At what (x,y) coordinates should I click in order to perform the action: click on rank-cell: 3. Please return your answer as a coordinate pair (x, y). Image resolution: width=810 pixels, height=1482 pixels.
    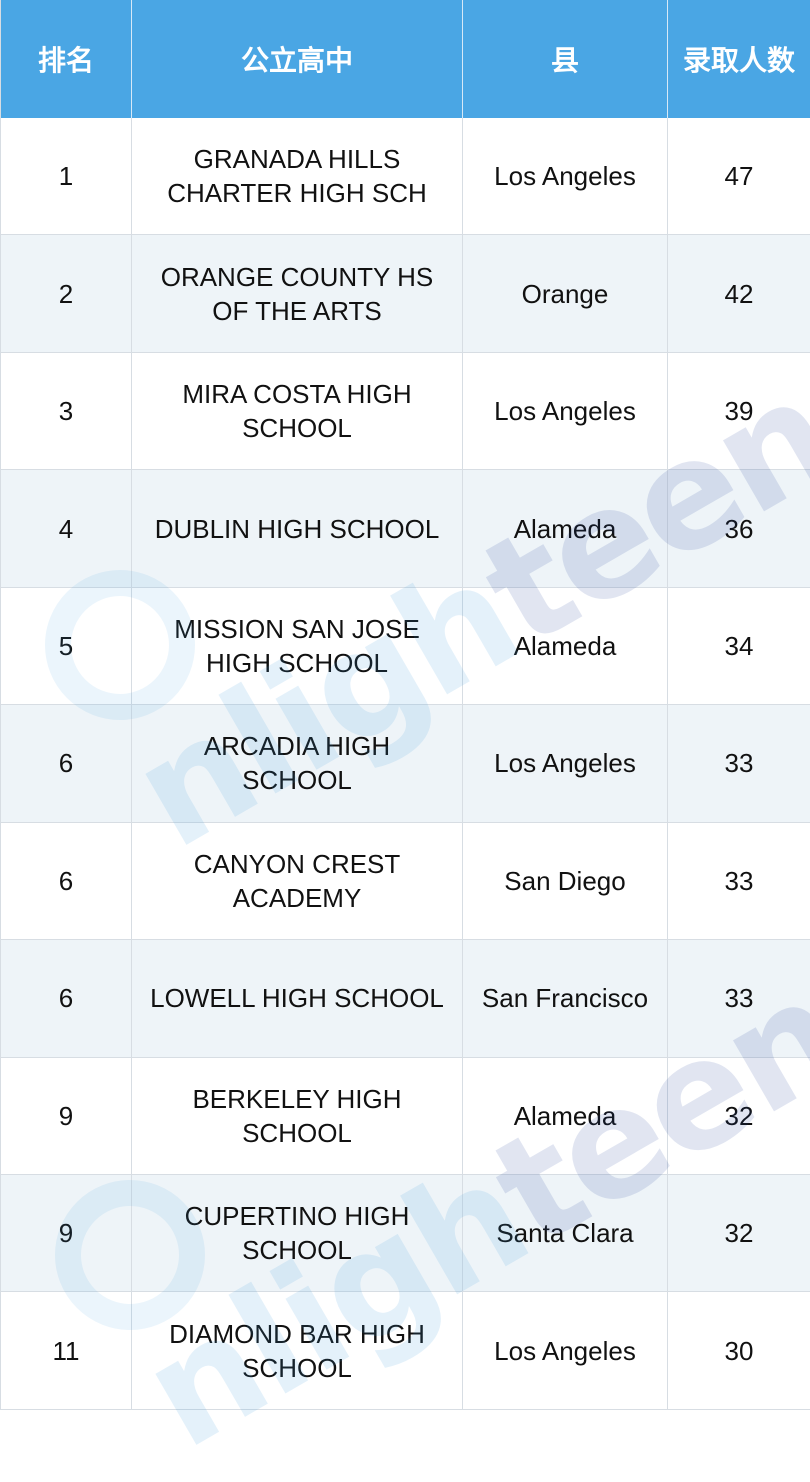
    Looking at the image, I should click on (66, 411).